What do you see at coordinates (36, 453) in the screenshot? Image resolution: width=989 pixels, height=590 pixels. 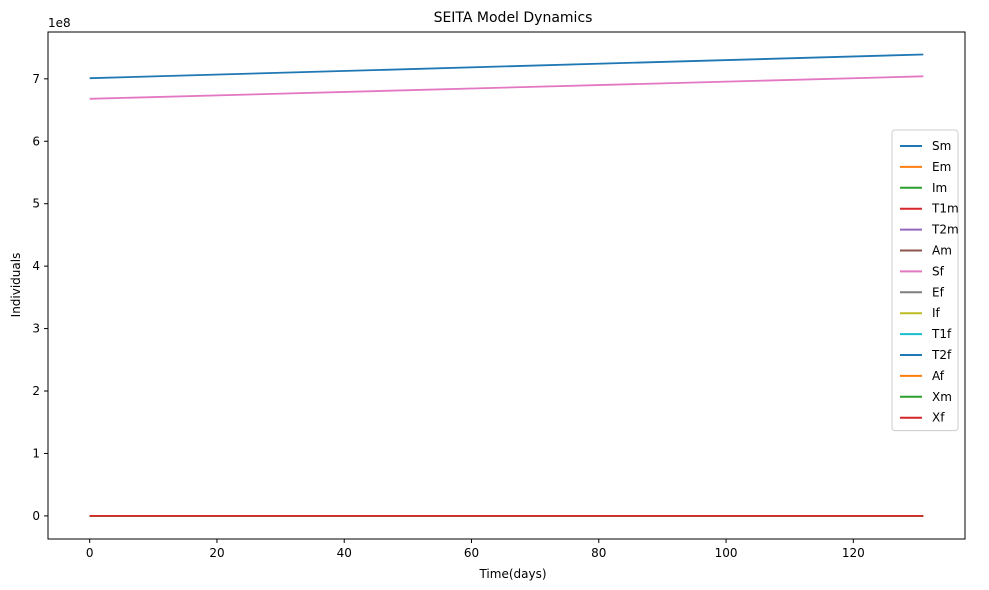 I see `y-tick-label: 1` at bounding box center [36, 453].